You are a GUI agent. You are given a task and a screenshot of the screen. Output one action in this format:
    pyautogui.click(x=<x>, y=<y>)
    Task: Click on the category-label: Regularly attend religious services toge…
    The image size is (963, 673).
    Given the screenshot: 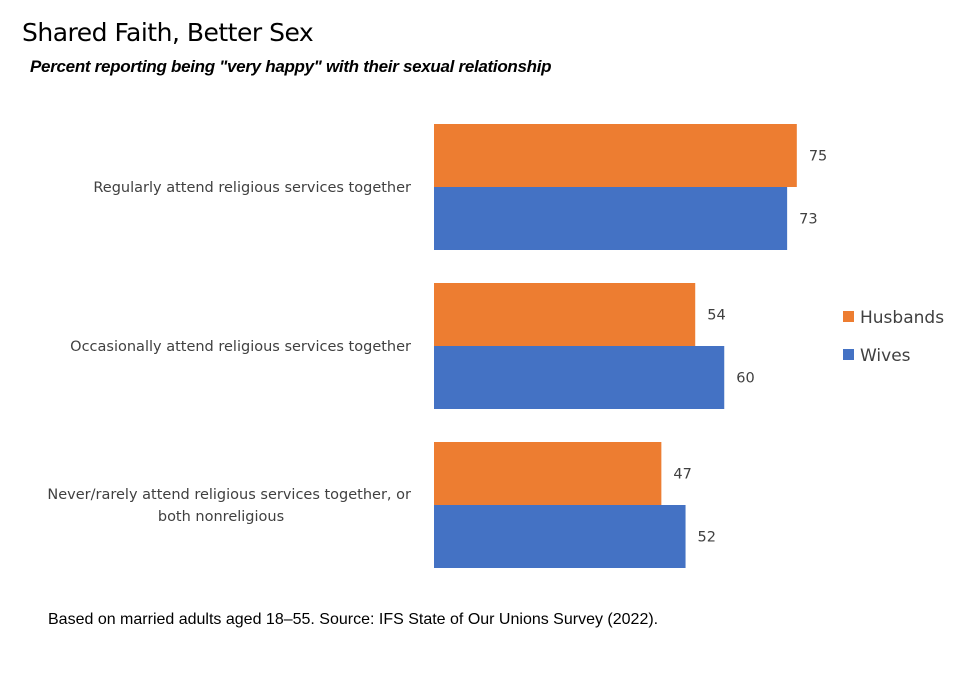 What is the action you would take?
    pyautogui.click(x=252, y=188)
    